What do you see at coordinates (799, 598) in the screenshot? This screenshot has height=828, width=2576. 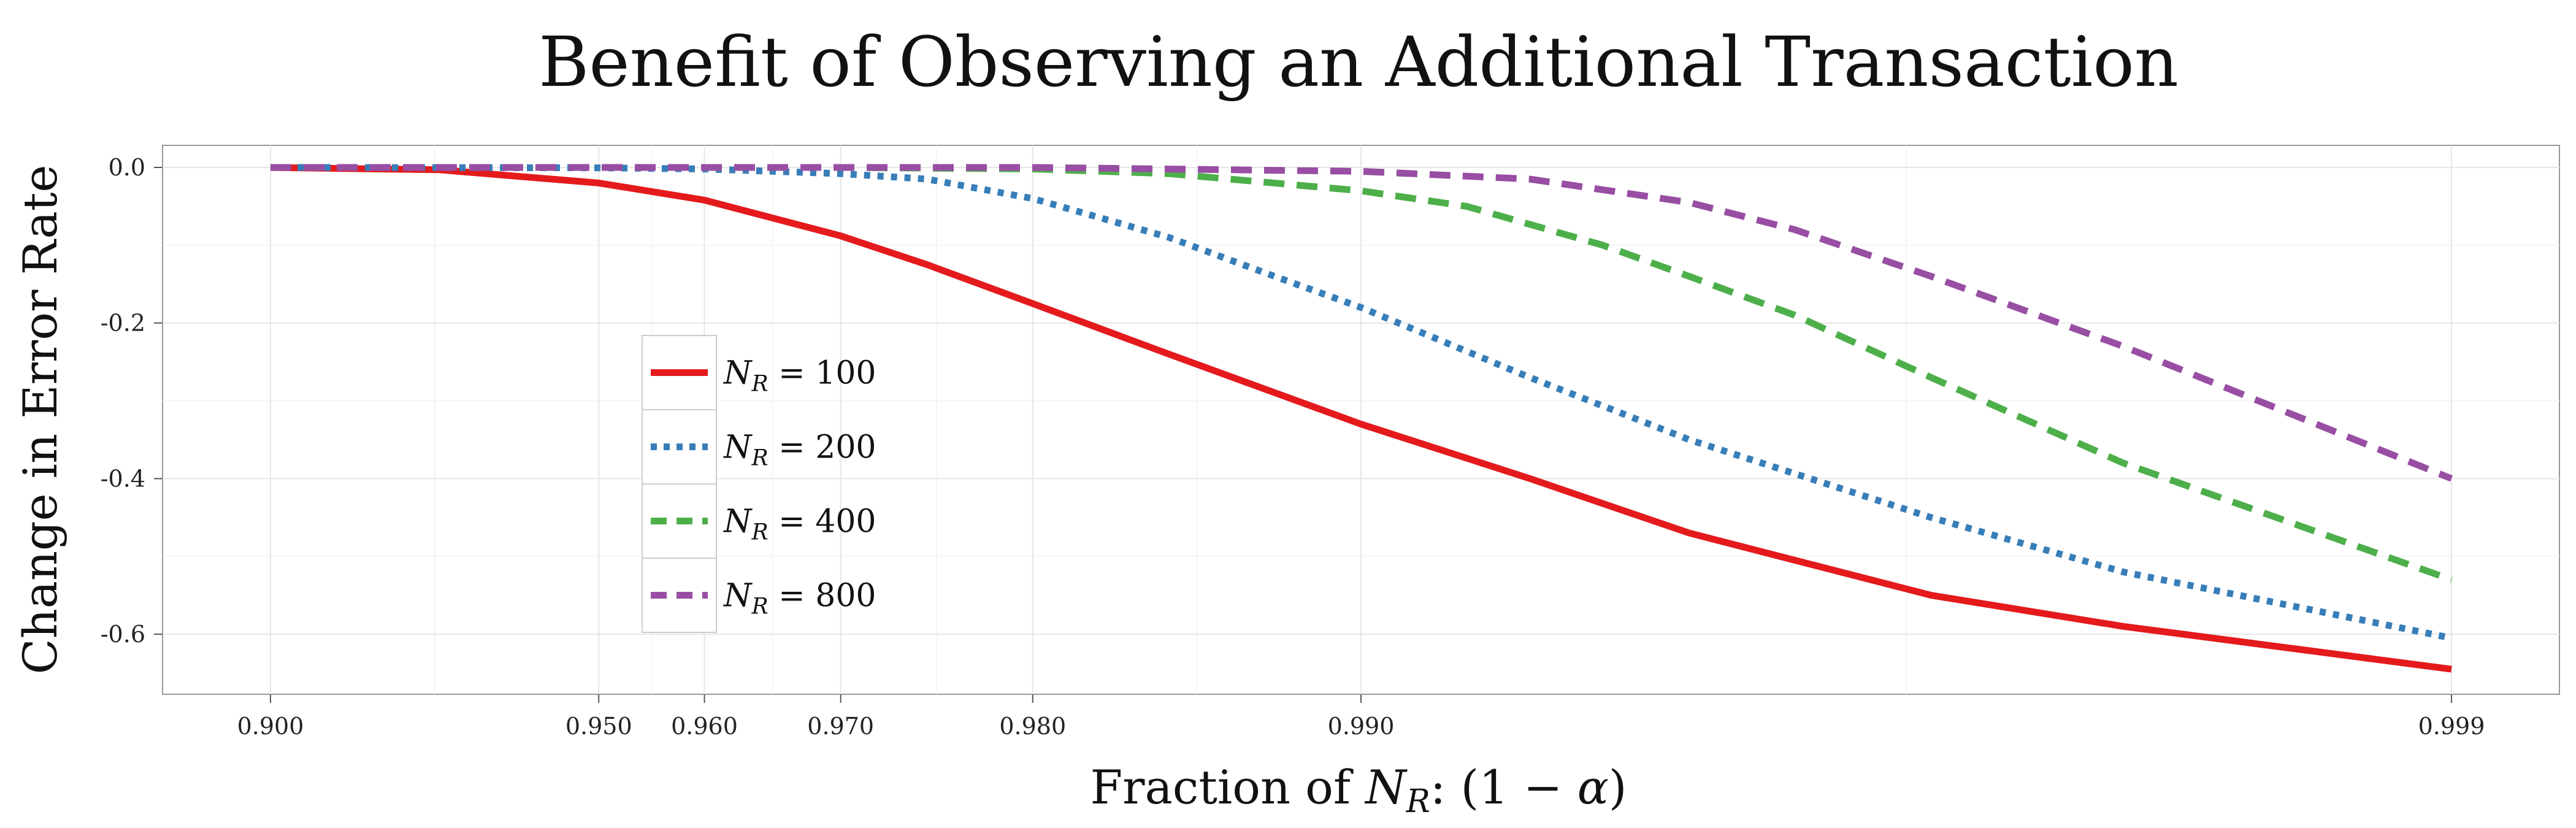 I see `legend-label-4: NR = 800` at bounding box center [799, 598].